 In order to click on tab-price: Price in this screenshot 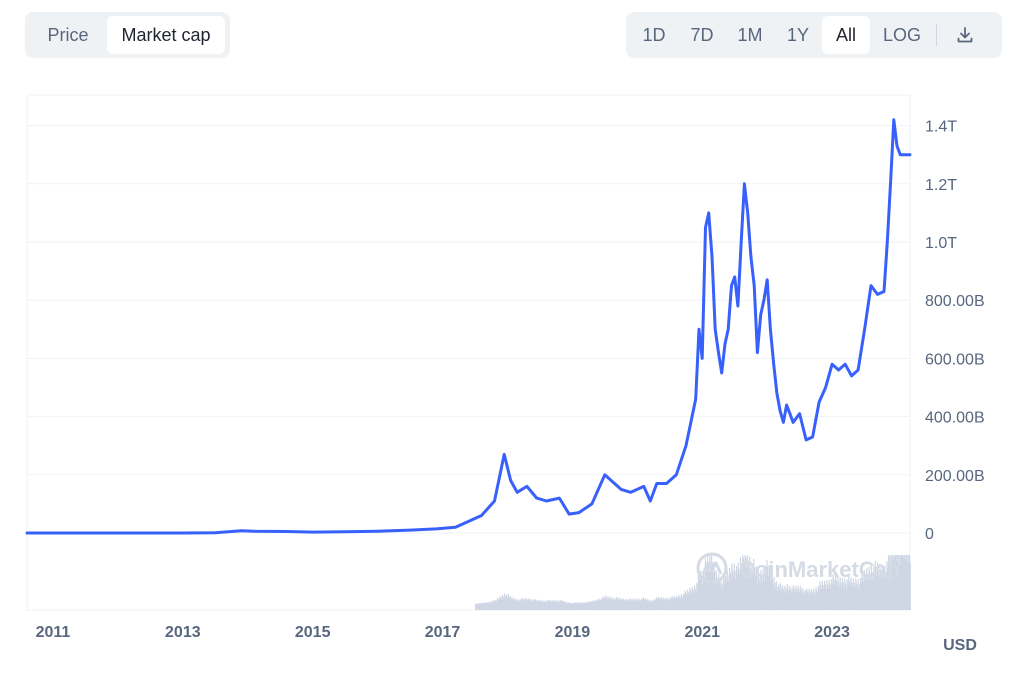, I will do `click(68, 34)`.